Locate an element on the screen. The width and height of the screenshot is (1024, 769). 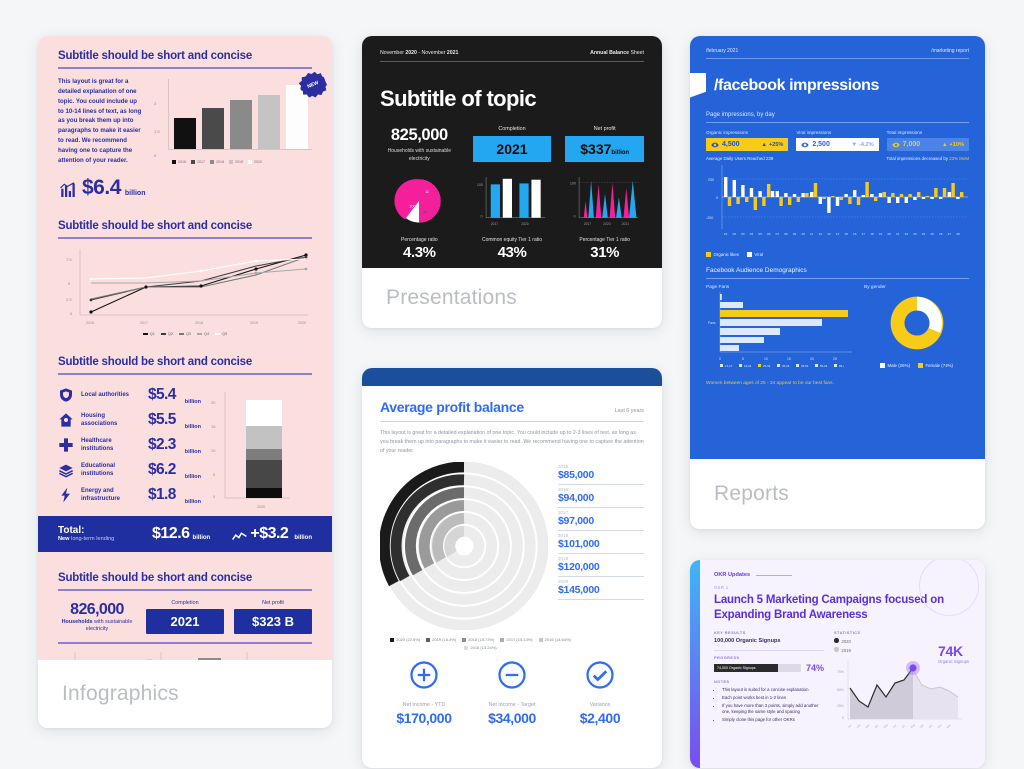
list-item: 2019 $120,000 is located at coordinates (601, 565).